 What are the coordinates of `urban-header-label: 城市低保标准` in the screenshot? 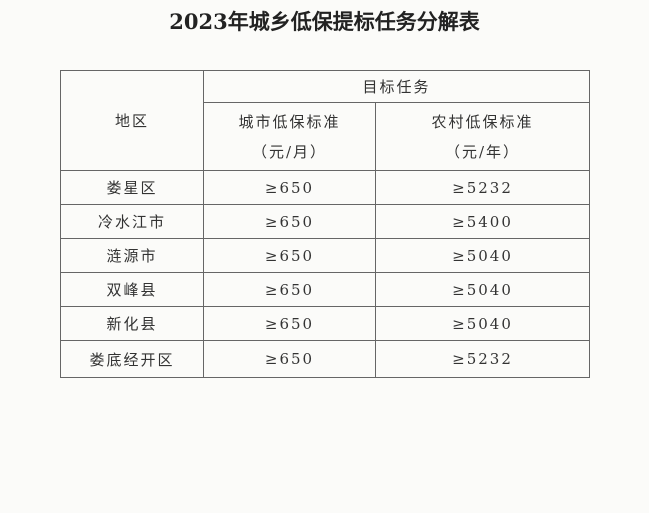 It's located at (289, 121).